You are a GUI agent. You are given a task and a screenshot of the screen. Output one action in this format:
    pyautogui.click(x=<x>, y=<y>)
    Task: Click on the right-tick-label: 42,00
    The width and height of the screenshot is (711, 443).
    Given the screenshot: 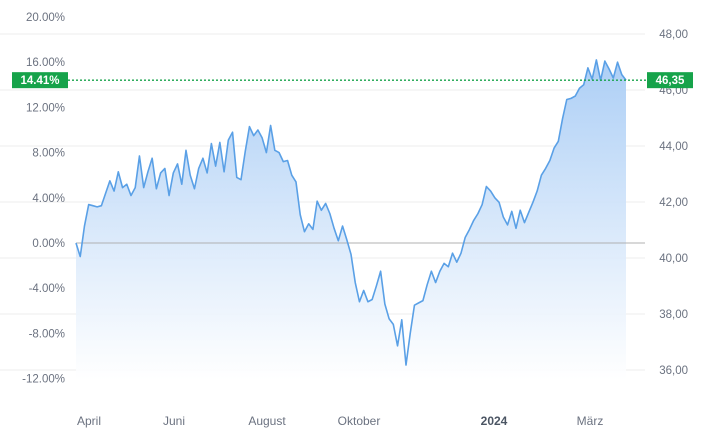 What is the action you would take?
    pyautogui.click(x=673, y=203)
    